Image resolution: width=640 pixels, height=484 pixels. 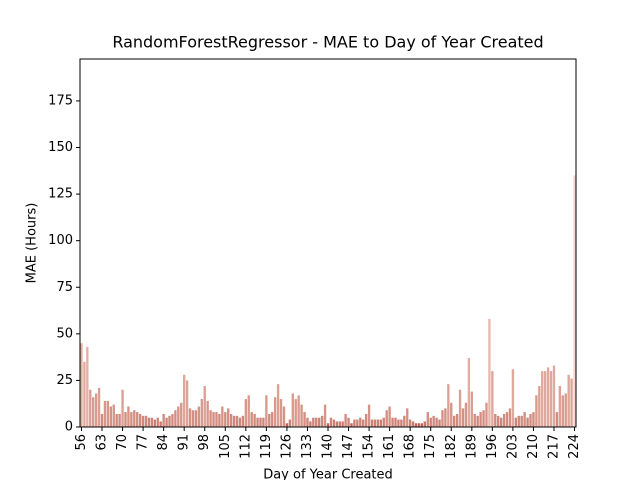 I want to click on x-tick-label: 175, so click(x=430, y=446).